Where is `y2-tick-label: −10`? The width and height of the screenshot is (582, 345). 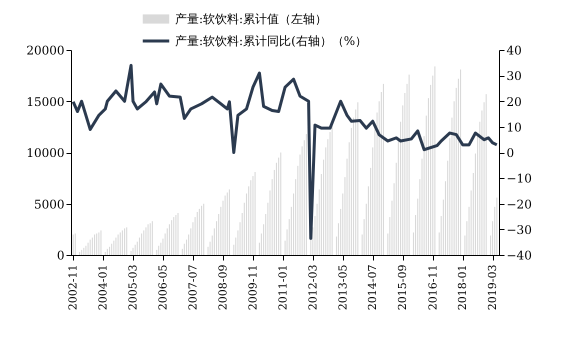 y2-tick-label: −10 is located at coordinates (519, 179).